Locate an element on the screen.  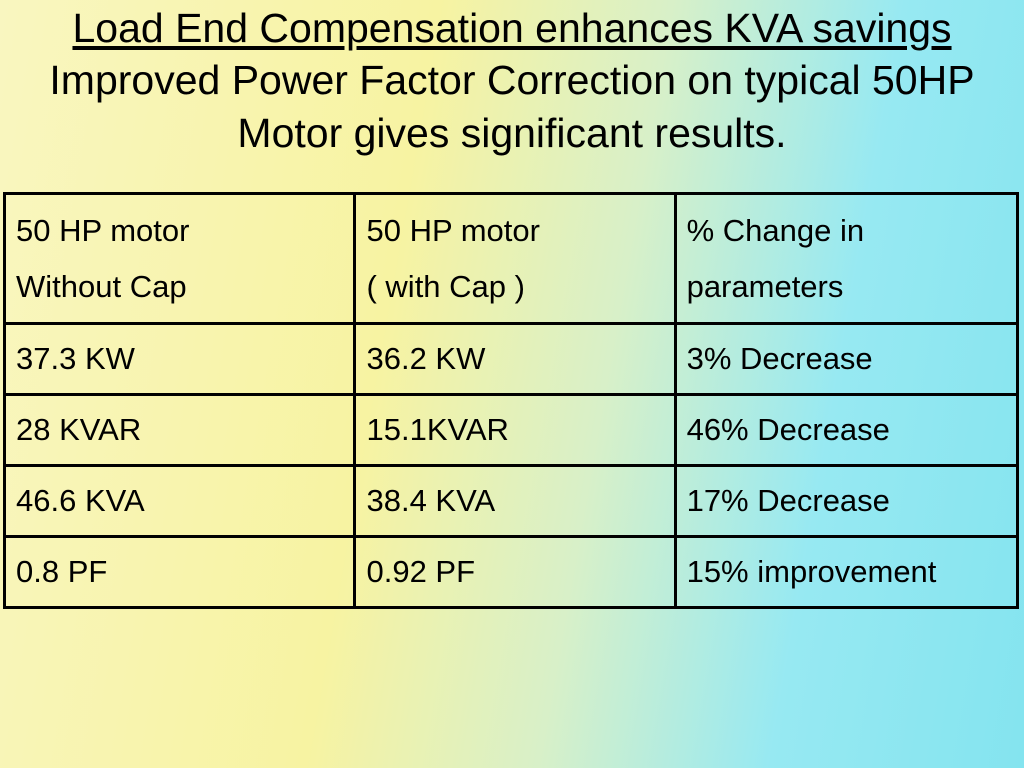
table-row-kw: 37.3 KW 36.2 KW 3% Decrease is located at coordinates (511, 359).